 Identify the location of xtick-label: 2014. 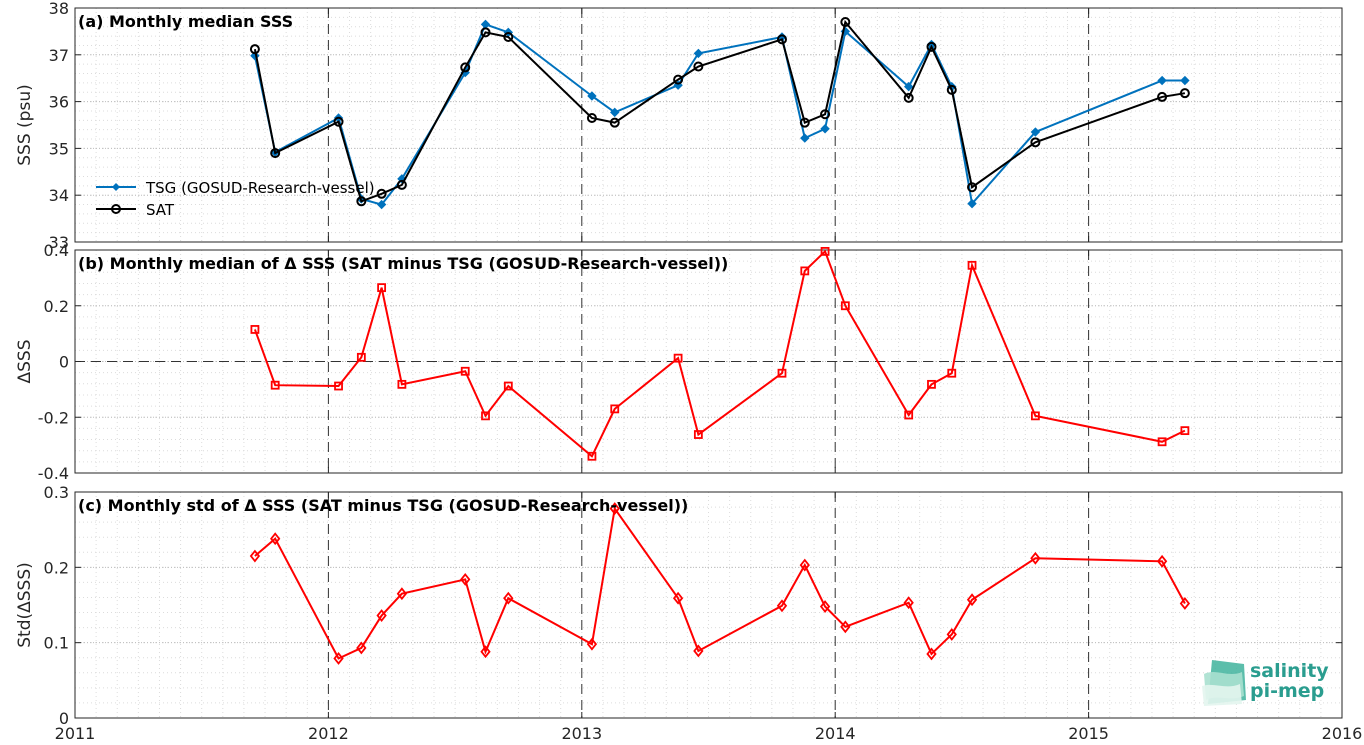
(835, 733).